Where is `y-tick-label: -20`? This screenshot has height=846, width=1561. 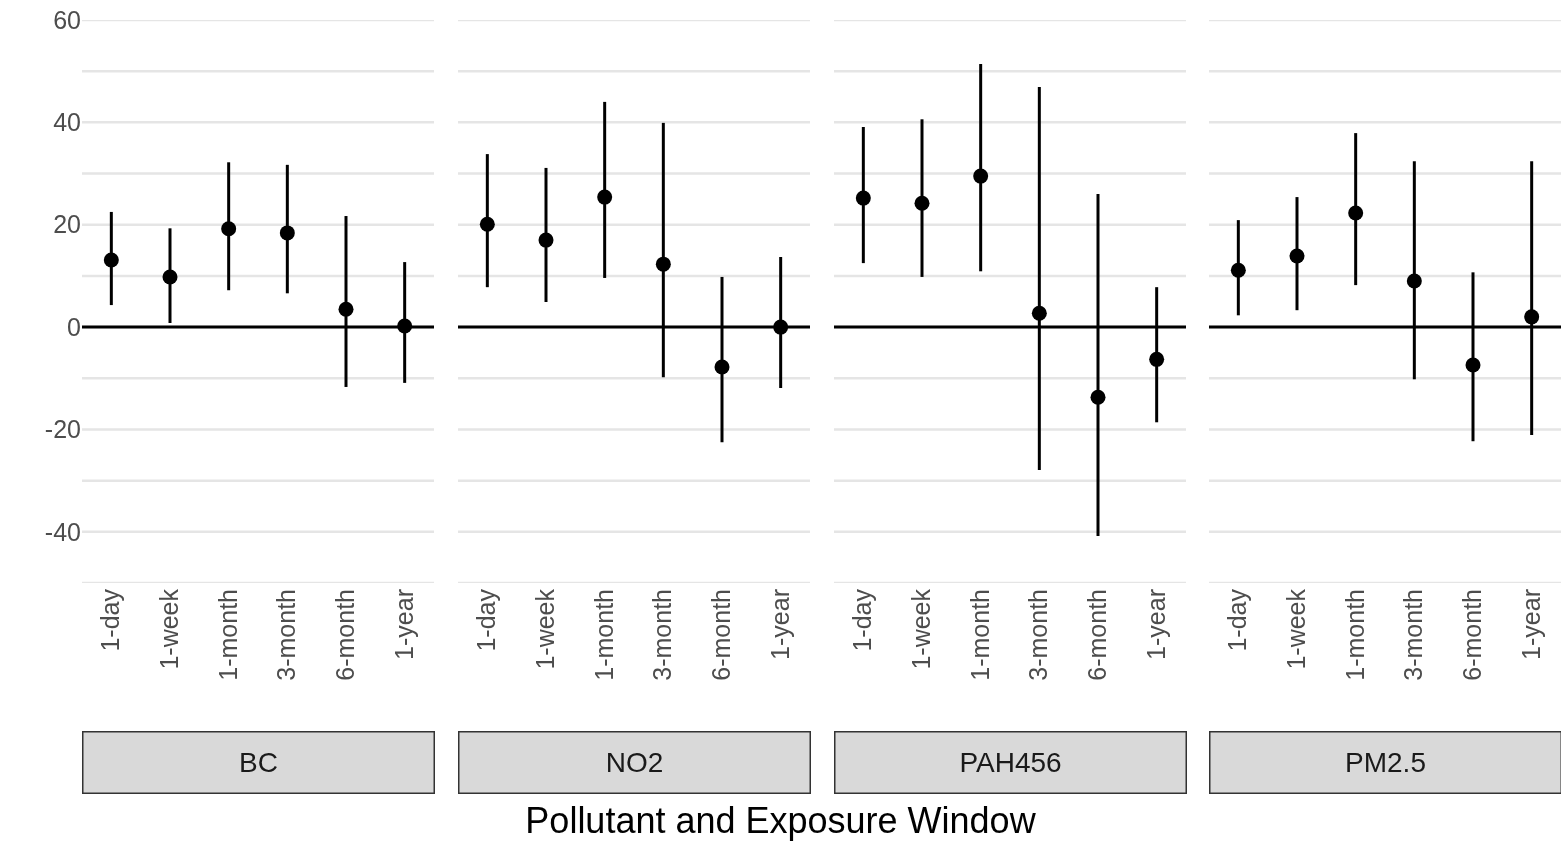
y-tick-label: -20 is located at coordinates (62, 429).